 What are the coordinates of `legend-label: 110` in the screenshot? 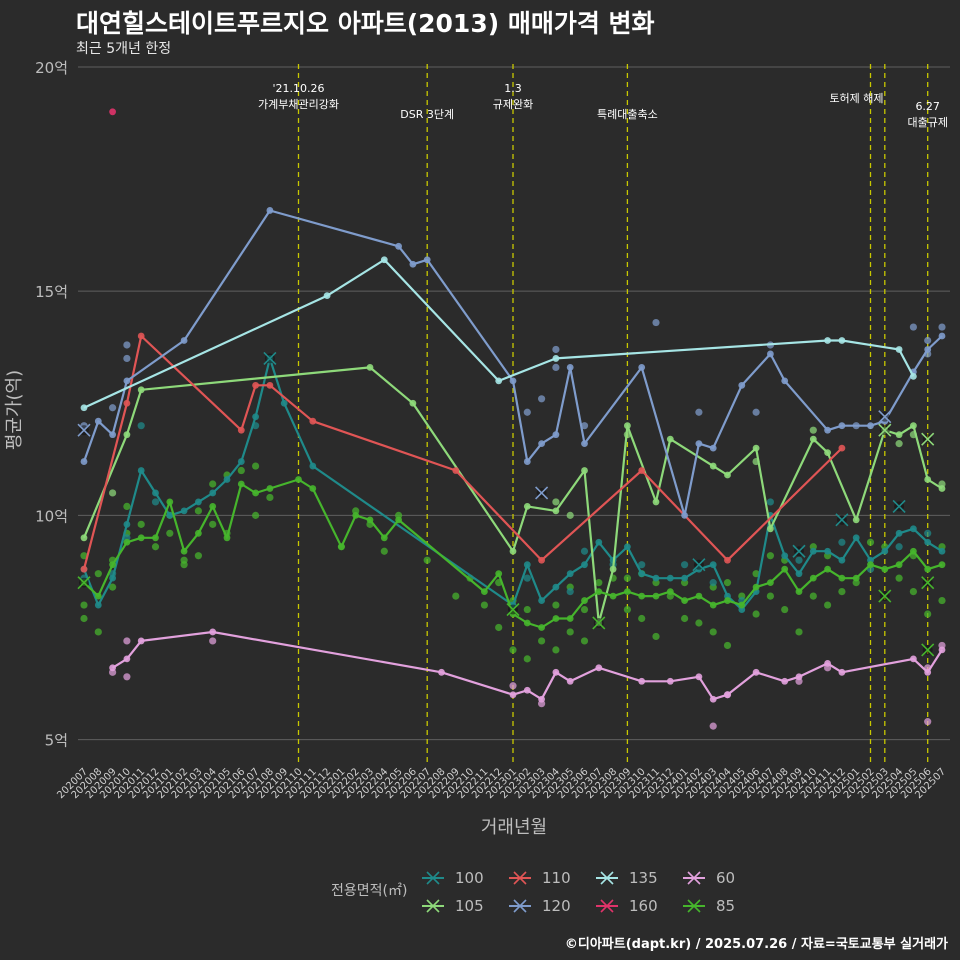 It's located at (556, 878).